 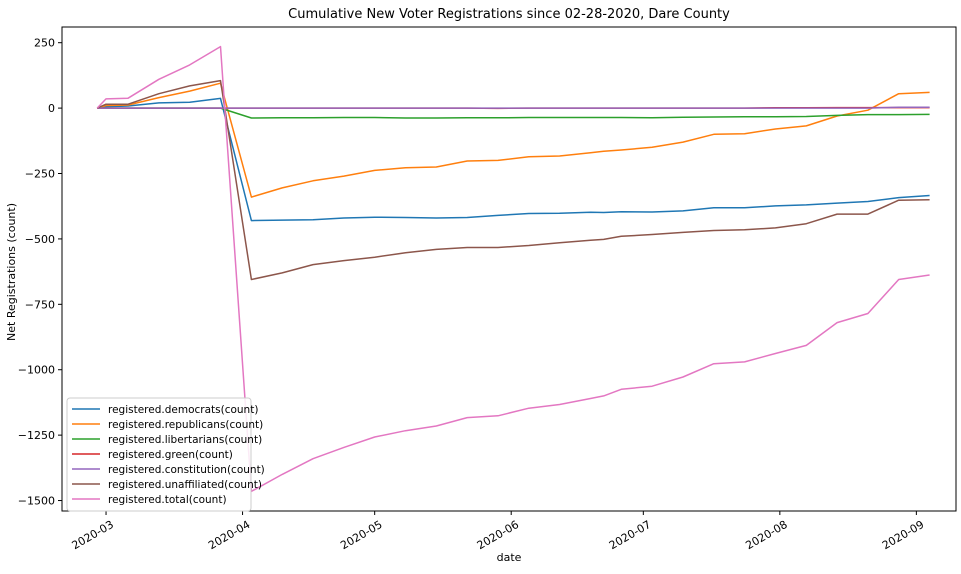 I want to click on legend-label: registered.green(count), so click(x=170, y=455).